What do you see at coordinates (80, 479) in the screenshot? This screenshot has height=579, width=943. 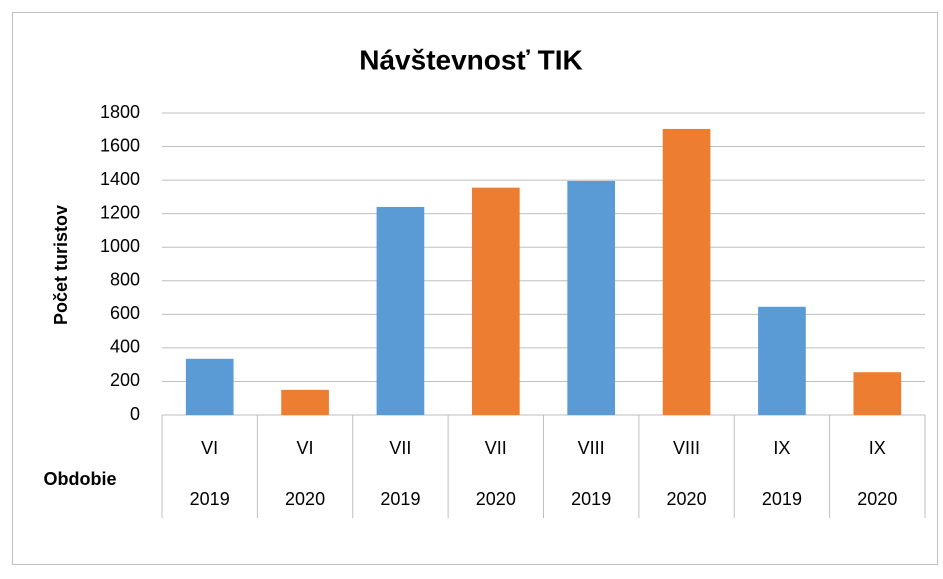 I see `x-axis-title: Obdobie` at bounding box center [80, 479].